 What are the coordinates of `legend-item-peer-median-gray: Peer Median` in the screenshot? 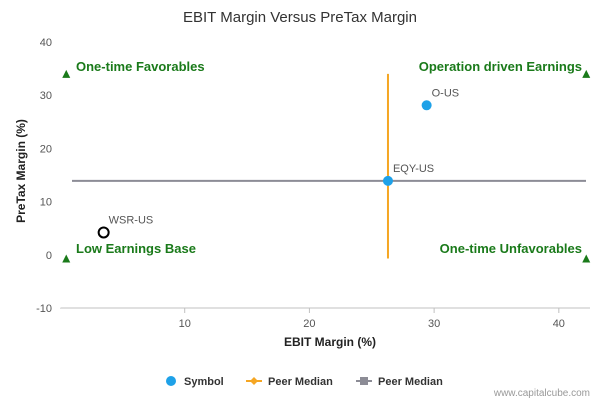 It's located at (399, 382).